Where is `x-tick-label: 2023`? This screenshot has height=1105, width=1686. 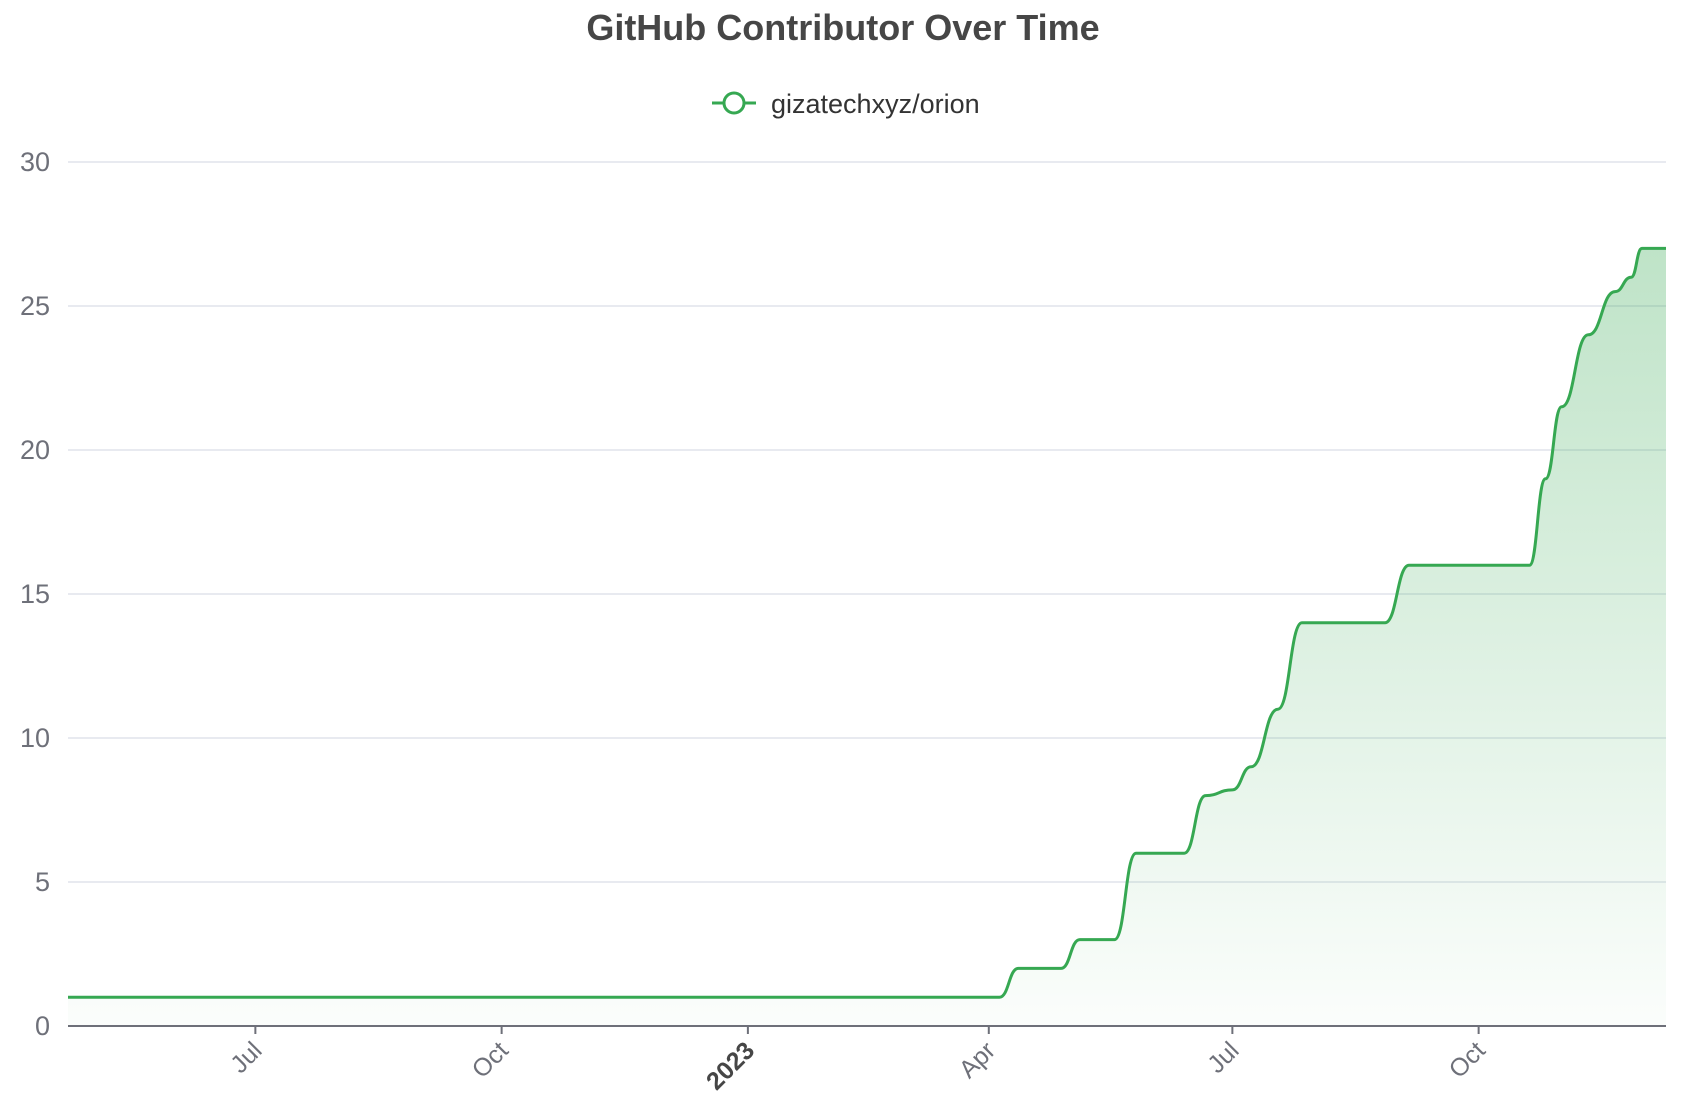
x-tick-label: 2023 is located at coordinates (730, 1065).